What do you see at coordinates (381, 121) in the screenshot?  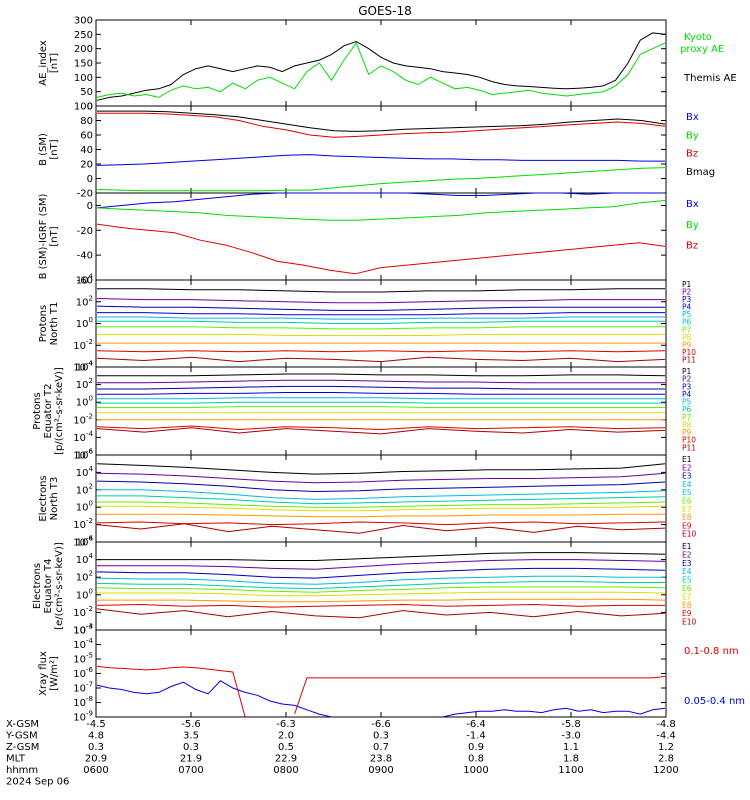 I see `series-line-bmag` at bounding box center [381, 121].